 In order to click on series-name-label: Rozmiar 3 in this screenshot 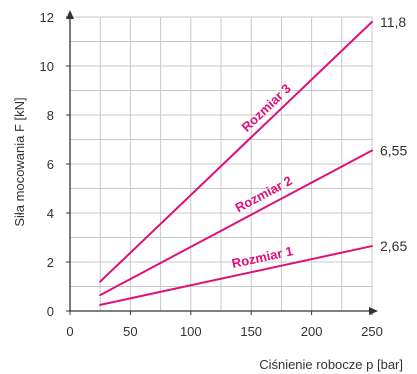, I will do `click(266, 108)`.